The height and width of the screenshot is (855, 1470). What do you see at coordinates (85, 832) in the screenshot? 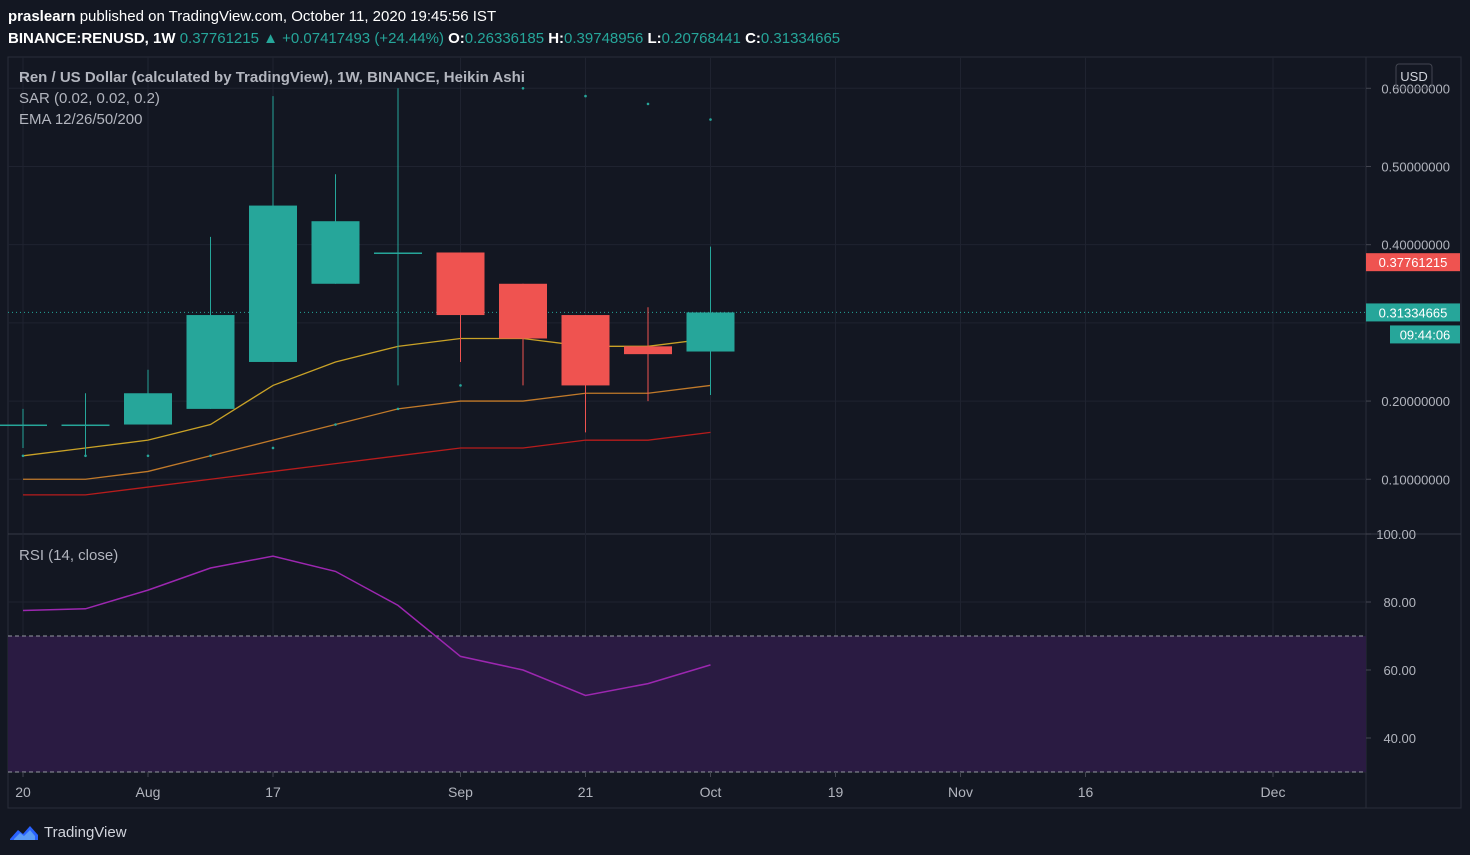
I see `tradingview-brand: TradingView` at bounding box center [85, 832].